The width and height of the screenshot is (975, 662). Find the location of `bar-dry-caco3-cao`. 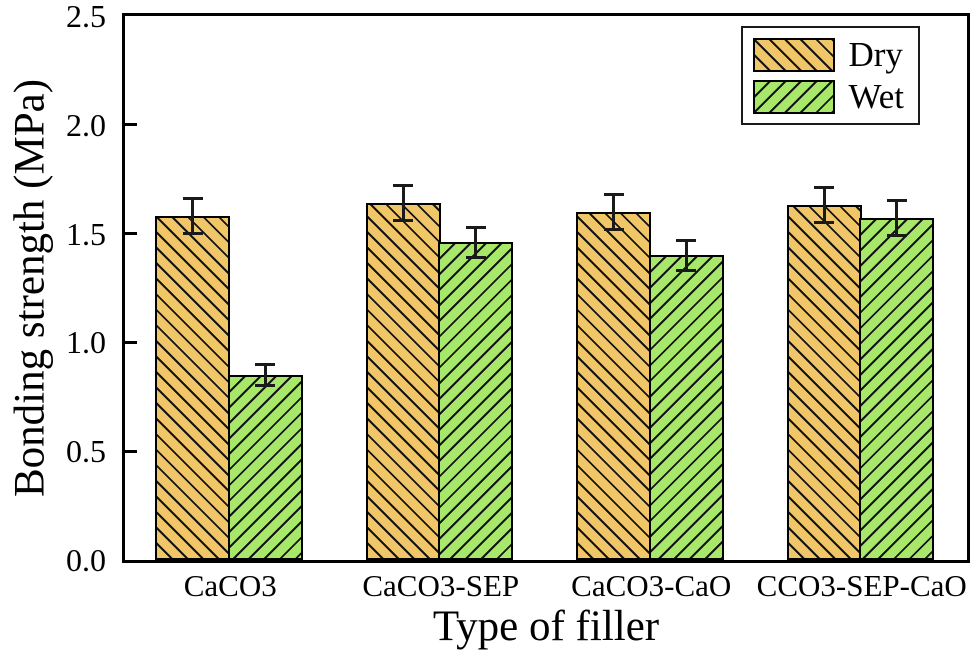

bar-dry-caco3-cao is located at coordinates (614, 385).